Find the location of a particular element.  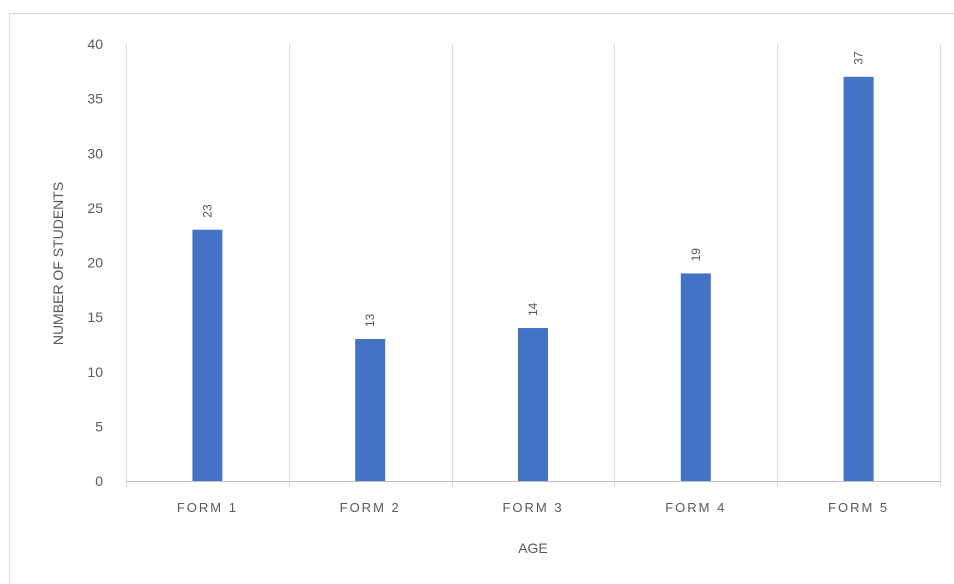

y-tick-label: 5 is located at coordinates (99, 426).